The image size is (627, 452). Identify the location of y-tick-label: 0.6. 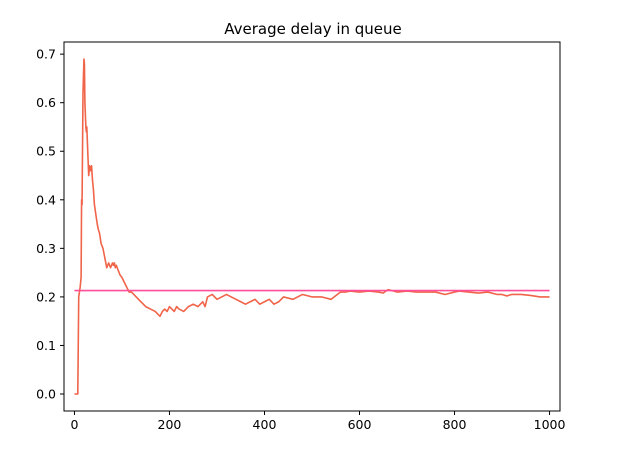
(46, 102).